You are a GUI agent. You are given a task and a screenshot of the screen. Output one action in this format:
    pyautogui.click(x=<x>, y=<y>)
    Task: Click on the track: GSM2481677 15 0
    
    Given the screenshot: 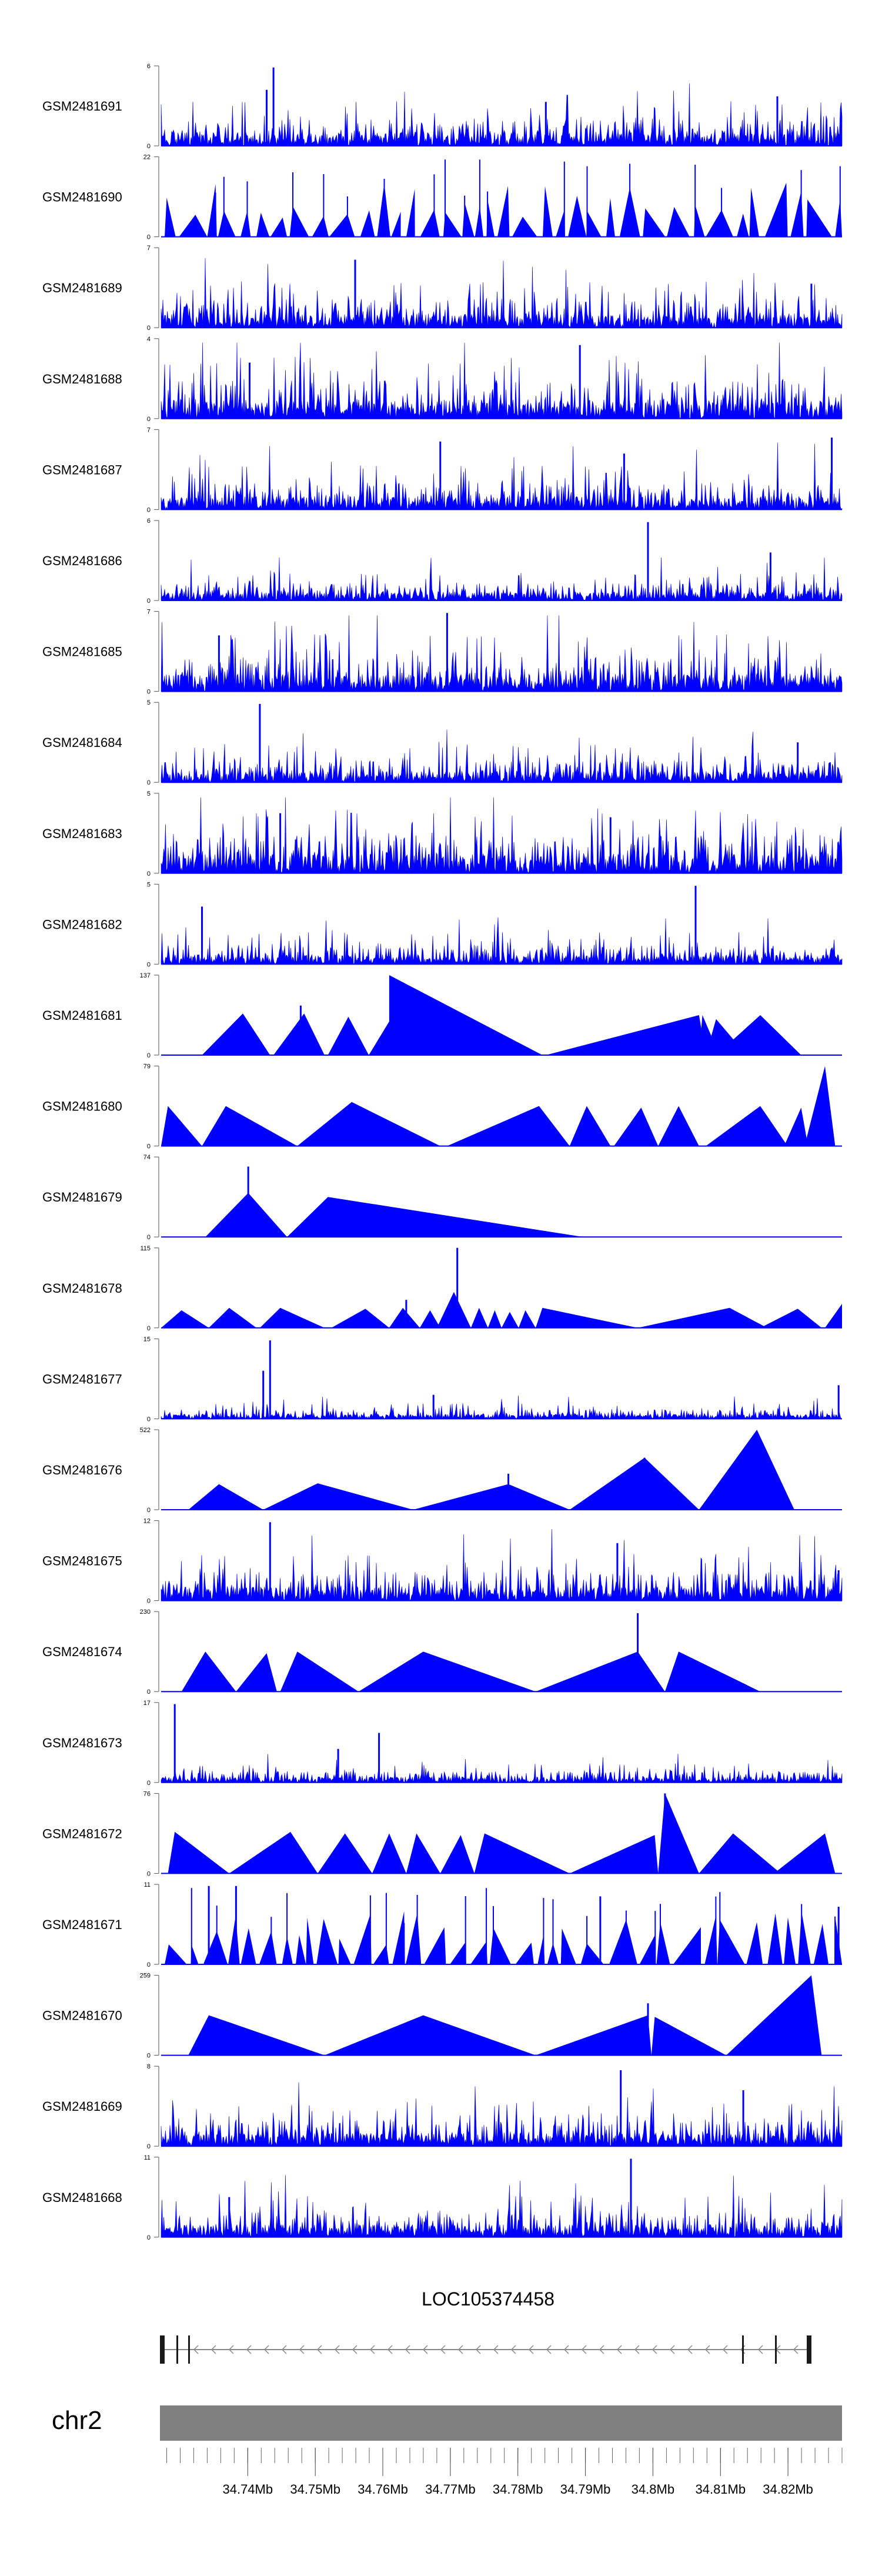 What is the action you would take?
    pyautogui.click(x=442, y=1379)
    